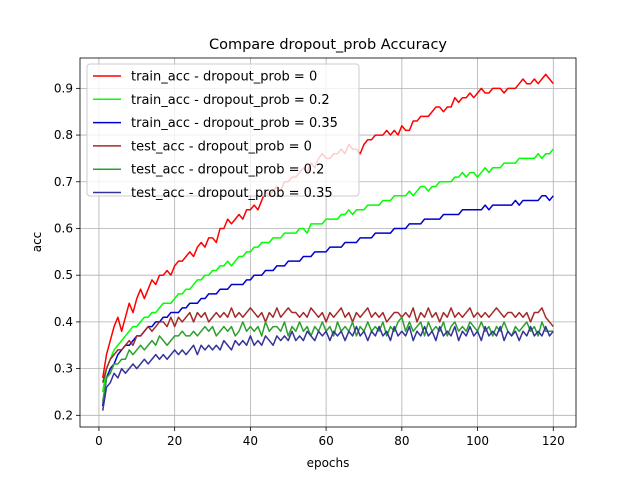  What do you see at coordinates (250, 441) in the screenshot?
I see `x-tick-label: 40` at bounding box center [250, 441].